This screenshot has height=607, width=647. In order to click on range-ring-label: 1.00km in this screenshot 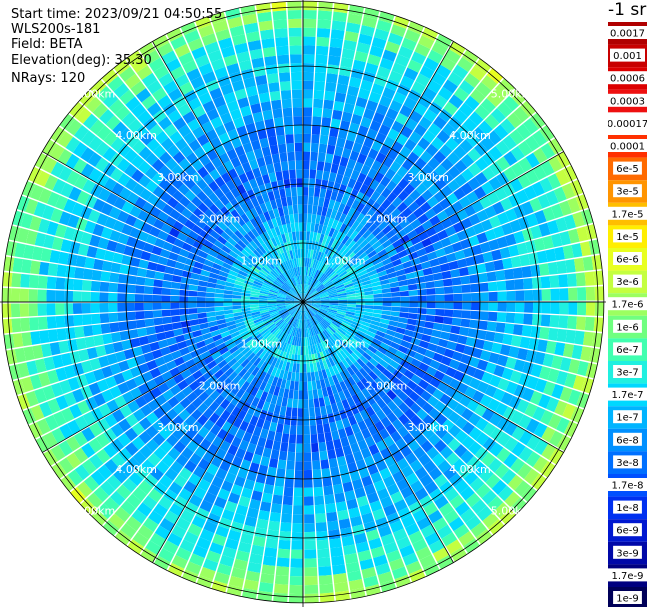, I will do `click(345, 260)`.